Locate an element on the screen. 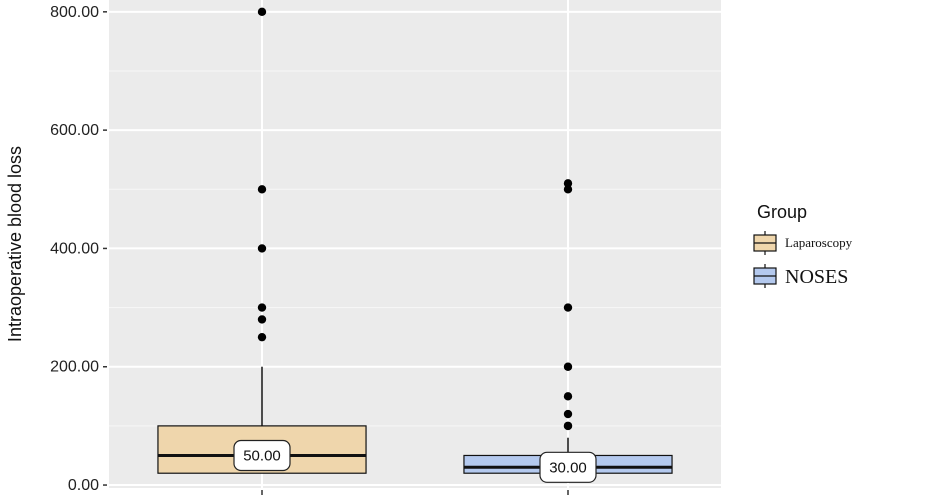 This screenshot has height=500, width=928. y-axis: 0.00 200.00 400.00 600.00 800.00 is located at coordinates (78, 249).